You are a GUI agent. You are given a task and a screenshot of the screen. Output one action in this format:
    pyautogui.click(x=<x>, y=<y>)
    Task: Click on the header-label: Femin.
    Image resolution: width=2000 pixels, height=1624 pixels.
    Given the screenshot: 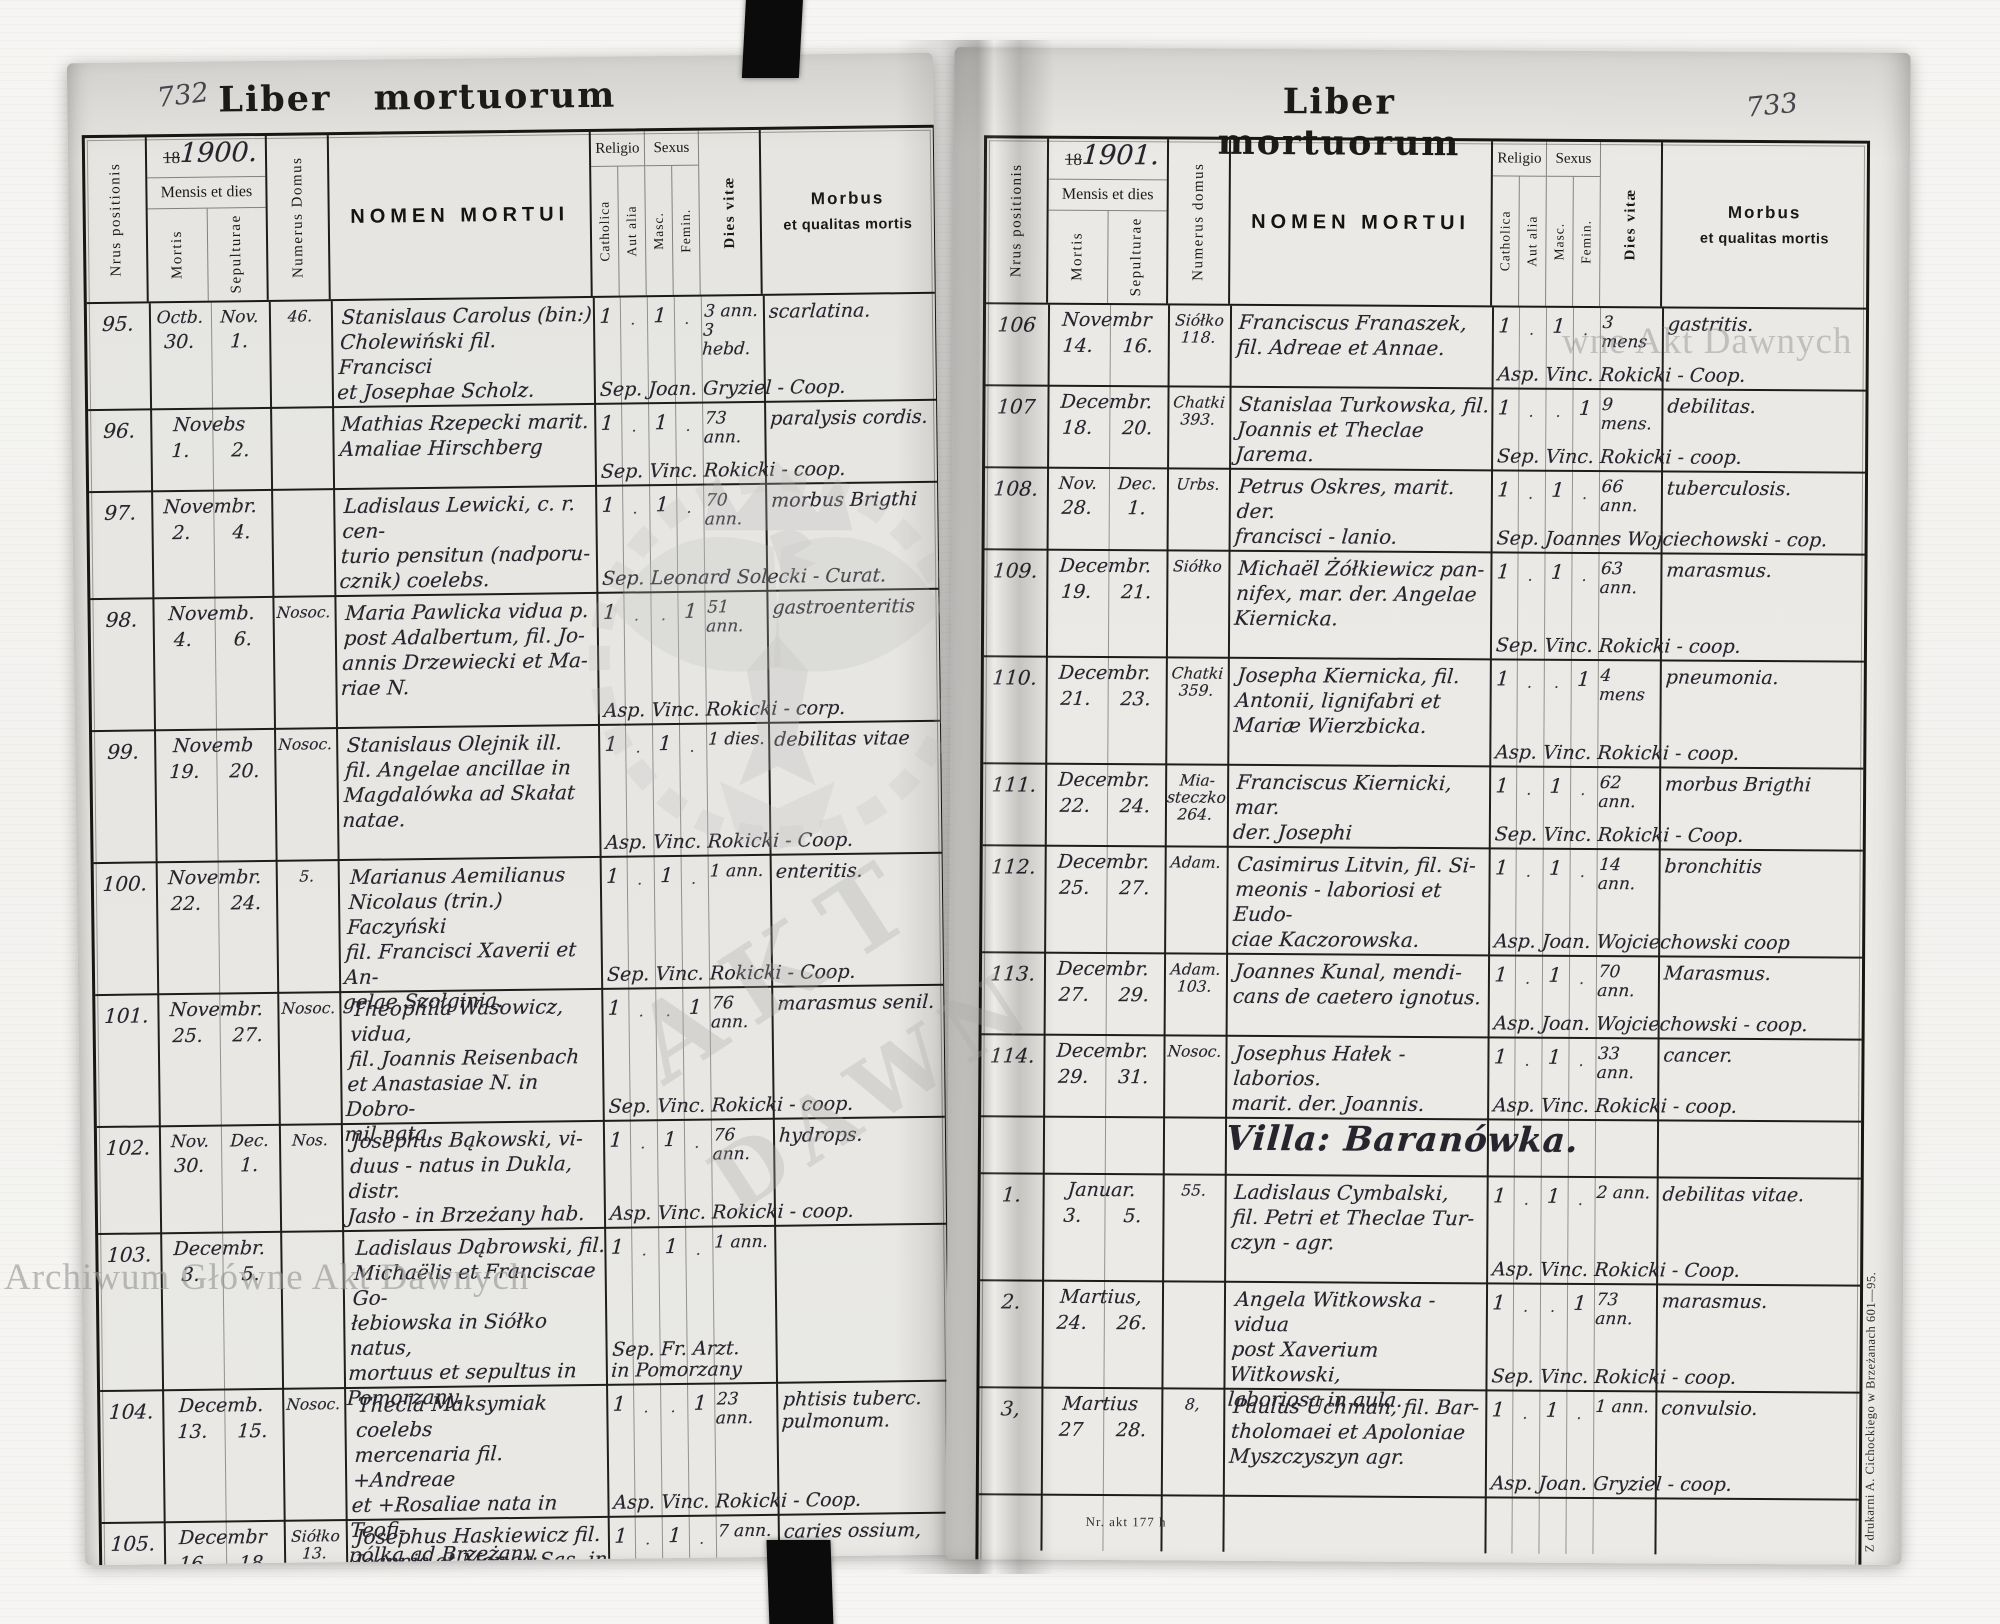 What is the action you would take?
    pyautogui.click(x=685, y=230)
    